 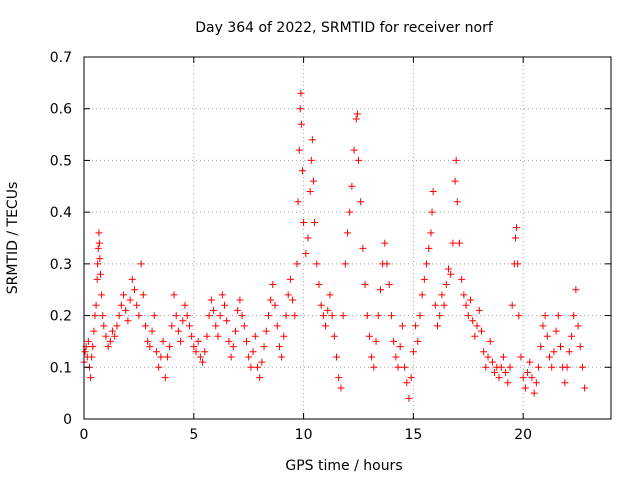 I want to click on y-tick-label: 0.7, so click(x=61, y=58).